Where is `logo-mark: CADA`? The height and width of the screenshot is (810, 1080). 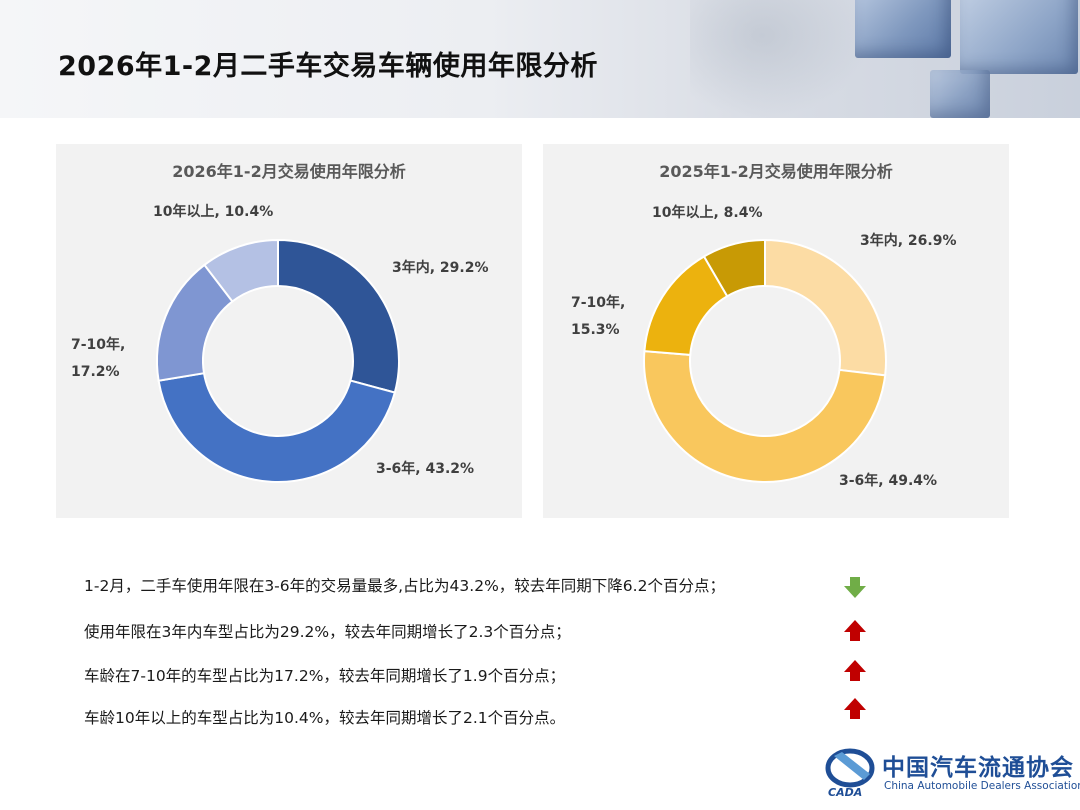
logo-mark: CADA is located at coordinates (845, 792).